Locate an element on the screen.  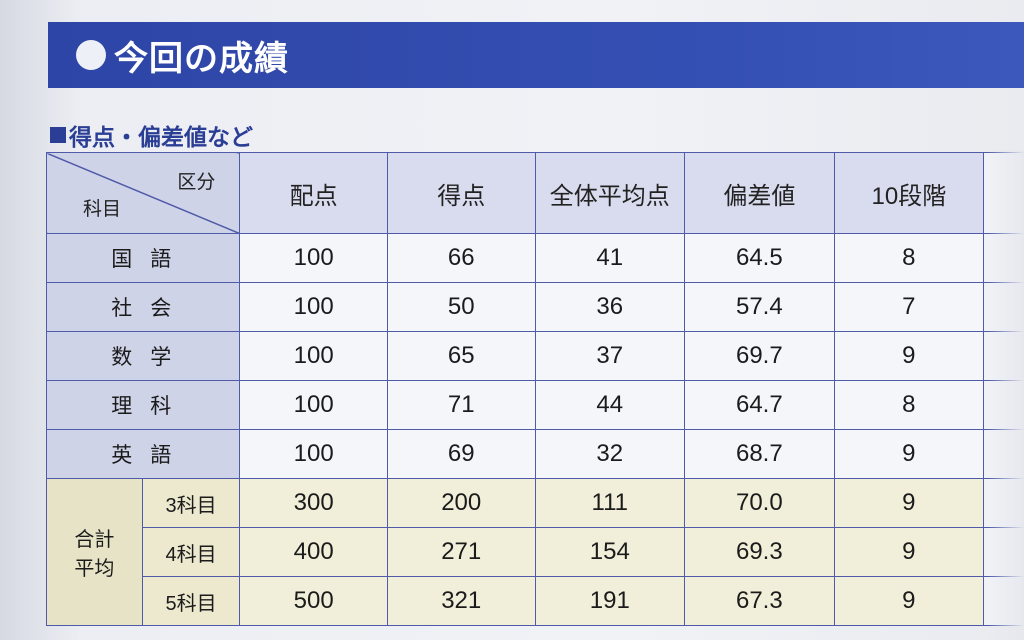
subject-label: 社会 is located at coordinates (143, 307).